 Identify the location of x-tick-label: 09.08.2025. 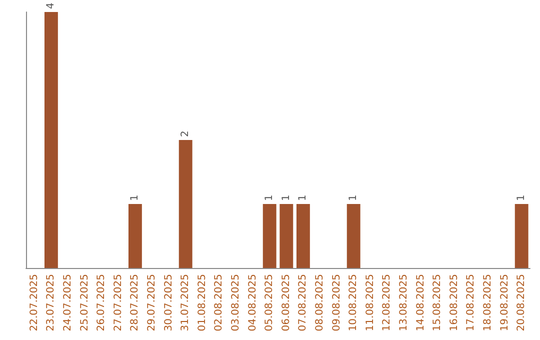
(336, 303).